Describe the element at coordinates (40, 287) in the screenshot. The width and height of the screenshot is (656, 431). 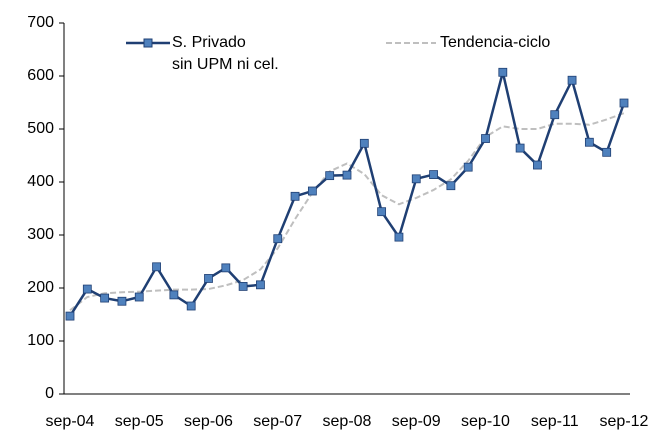
I see `y-tick-label: 200` at that location.